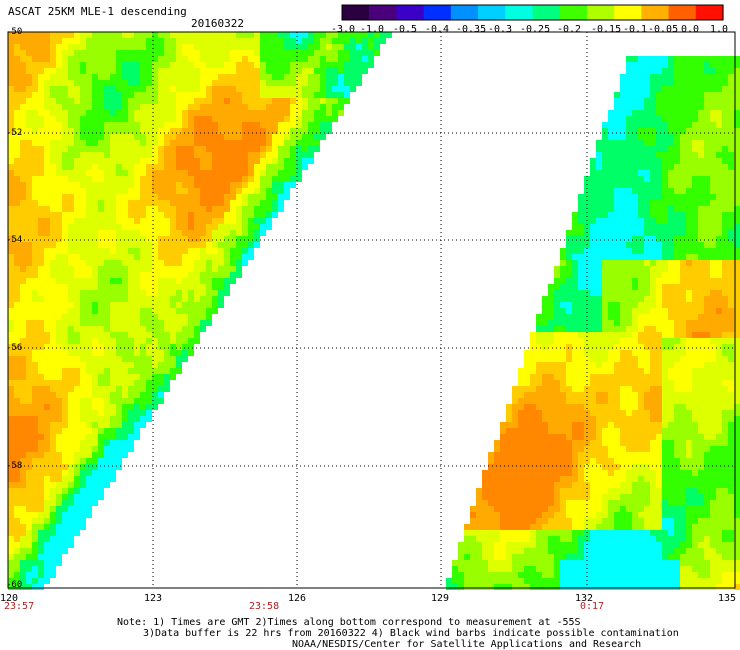 This screenshot has width=740, height=650. What do you see at coordinates (546, 12) in the screenshot?
I see `colorbar-segment` at bounding box center [546, 12].